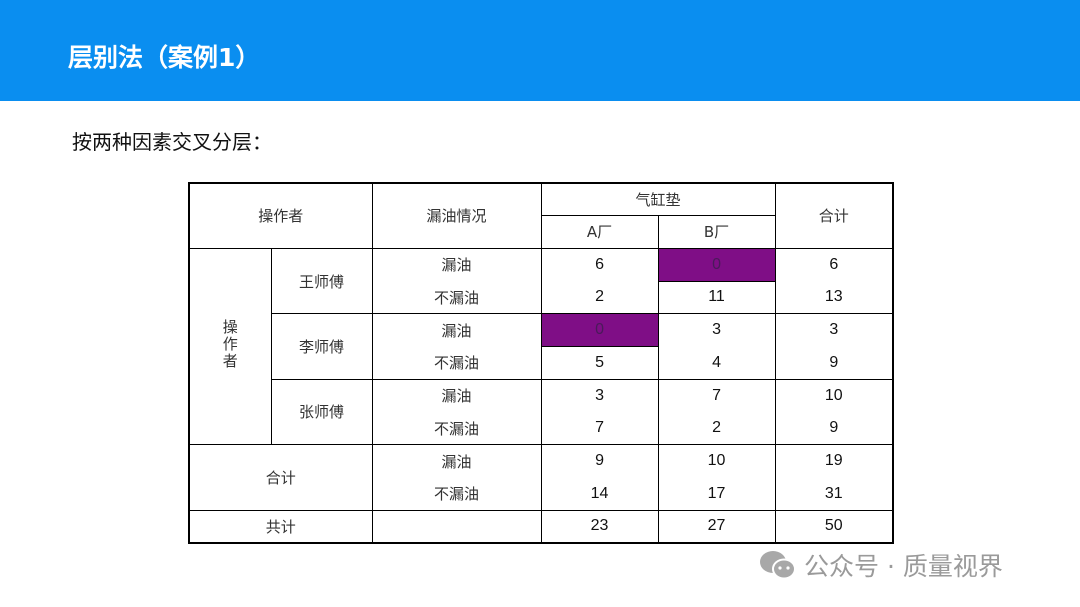 Image resolution: width=1080 pixels, height=607 pixels. I want to click on cell-a: 6, so click(599, 264).